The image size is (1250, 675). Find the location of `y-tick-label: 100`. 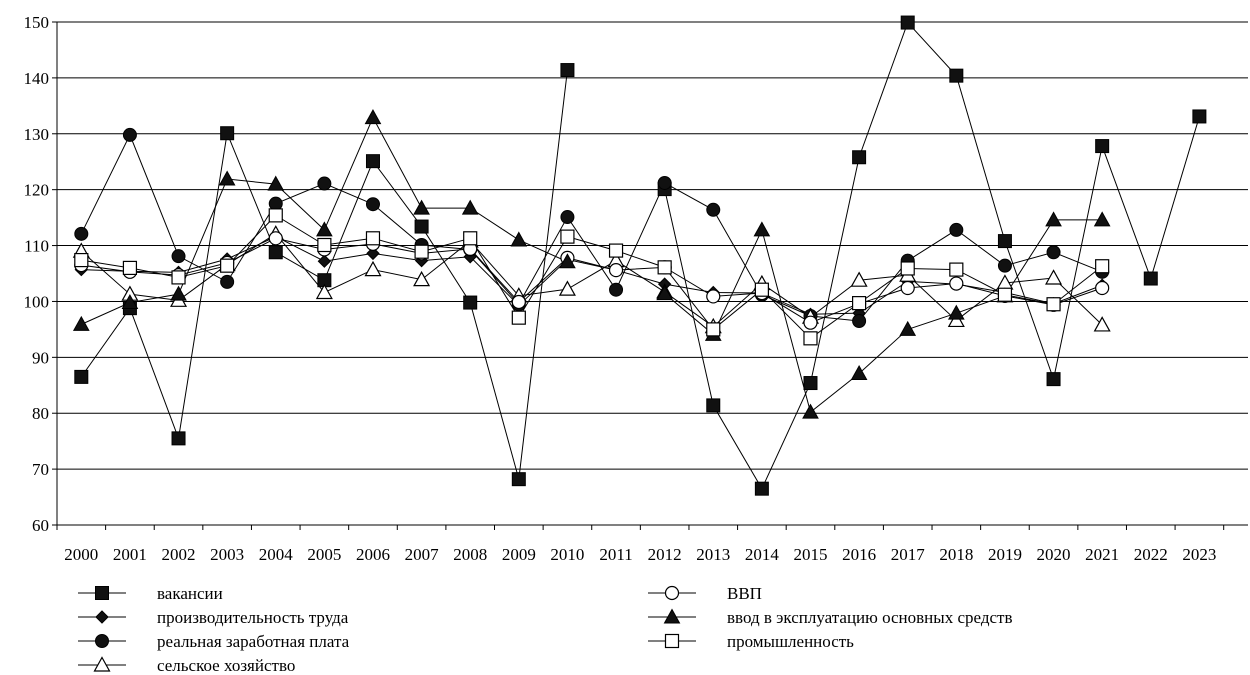

y-tick-label: 100 is located at coordinates (37, 301).